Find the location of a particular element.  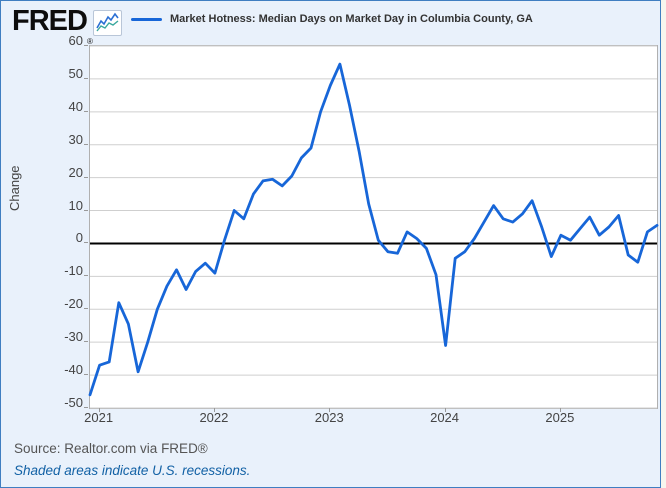

legend-line-swatch is located at coordinates (146, 19).